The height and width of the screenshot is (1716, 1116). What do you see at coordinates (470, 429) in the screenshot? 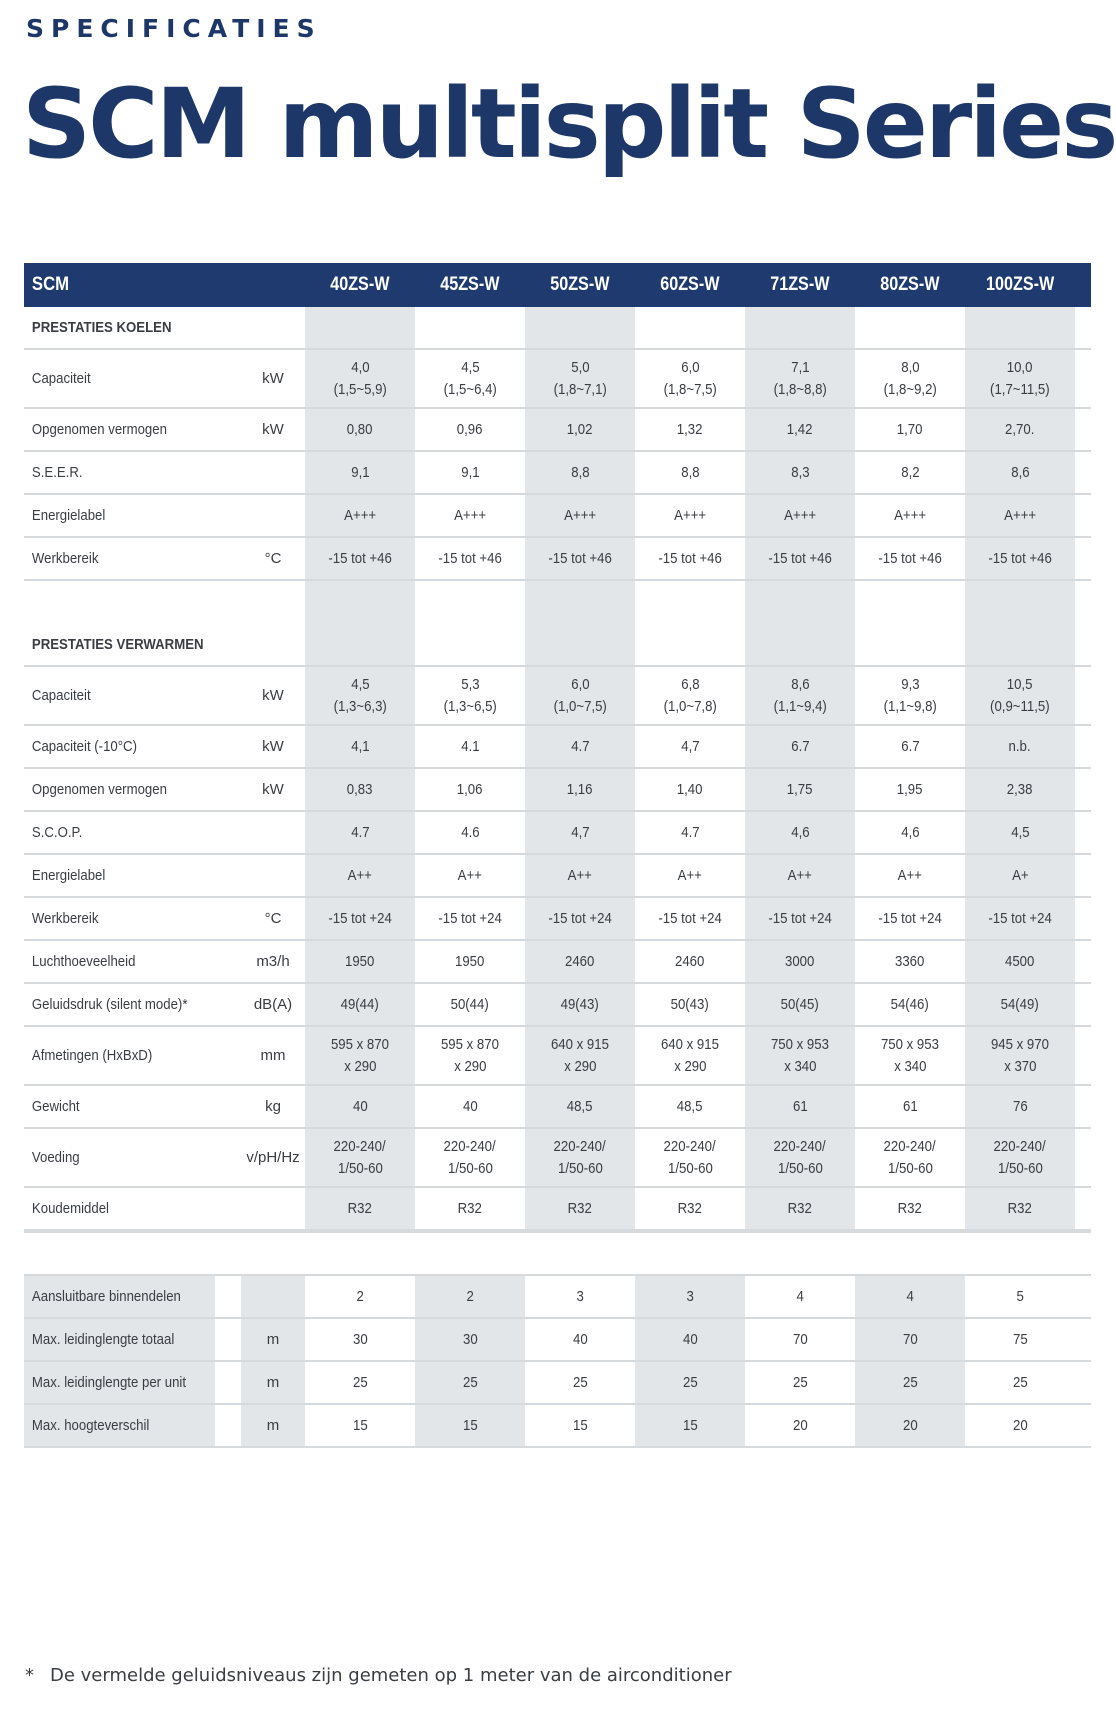
I see `value-cell: 0,96` at bounding box center [470, 429].